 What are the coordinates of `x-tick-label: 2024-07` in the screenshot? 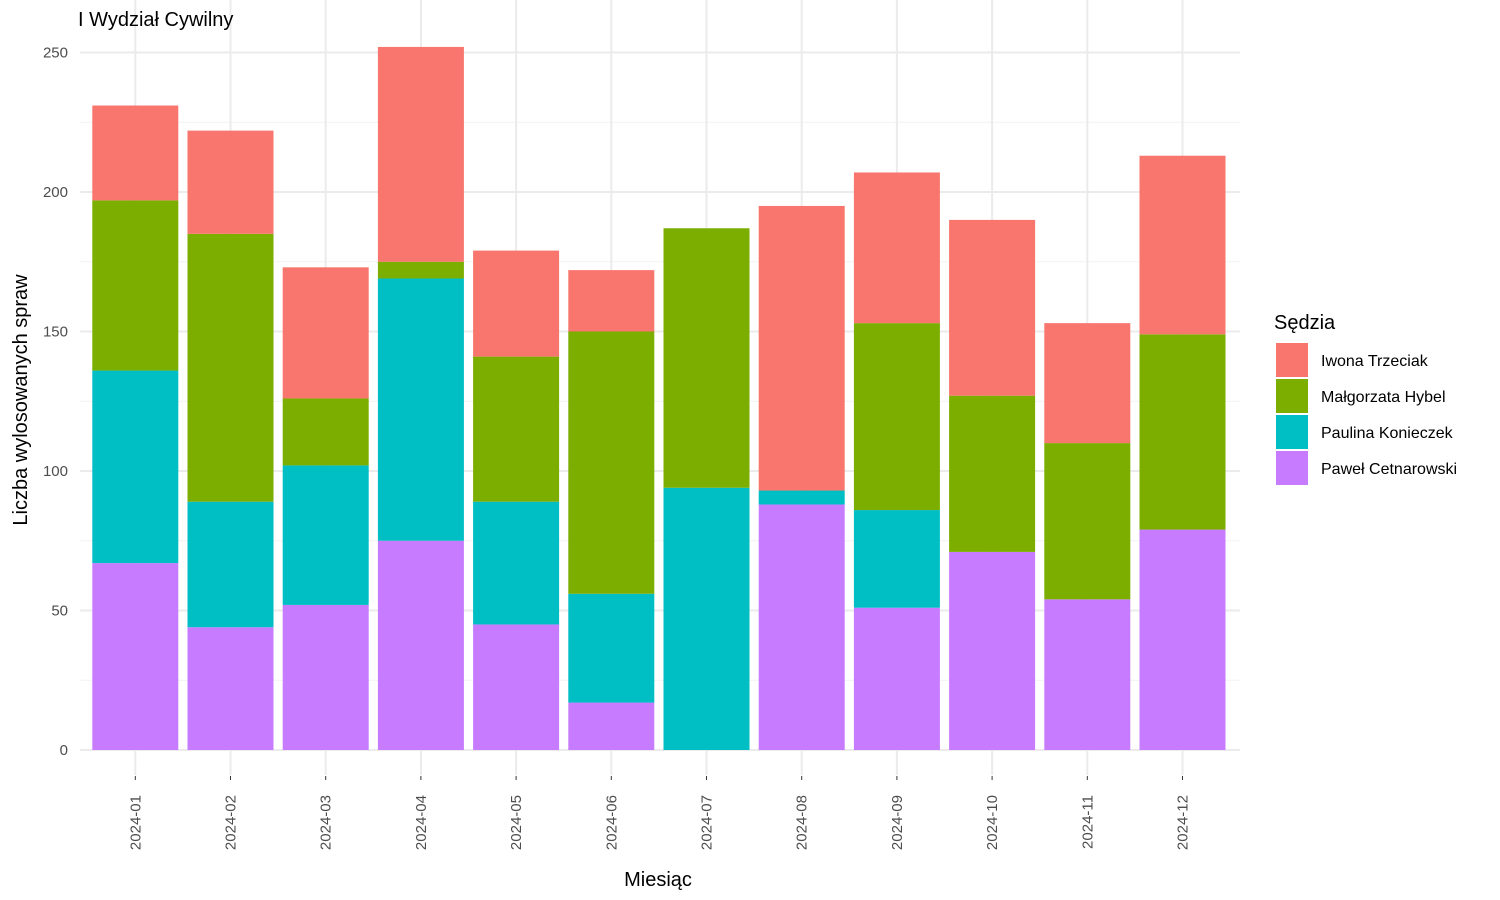 It's located at (707, 822).